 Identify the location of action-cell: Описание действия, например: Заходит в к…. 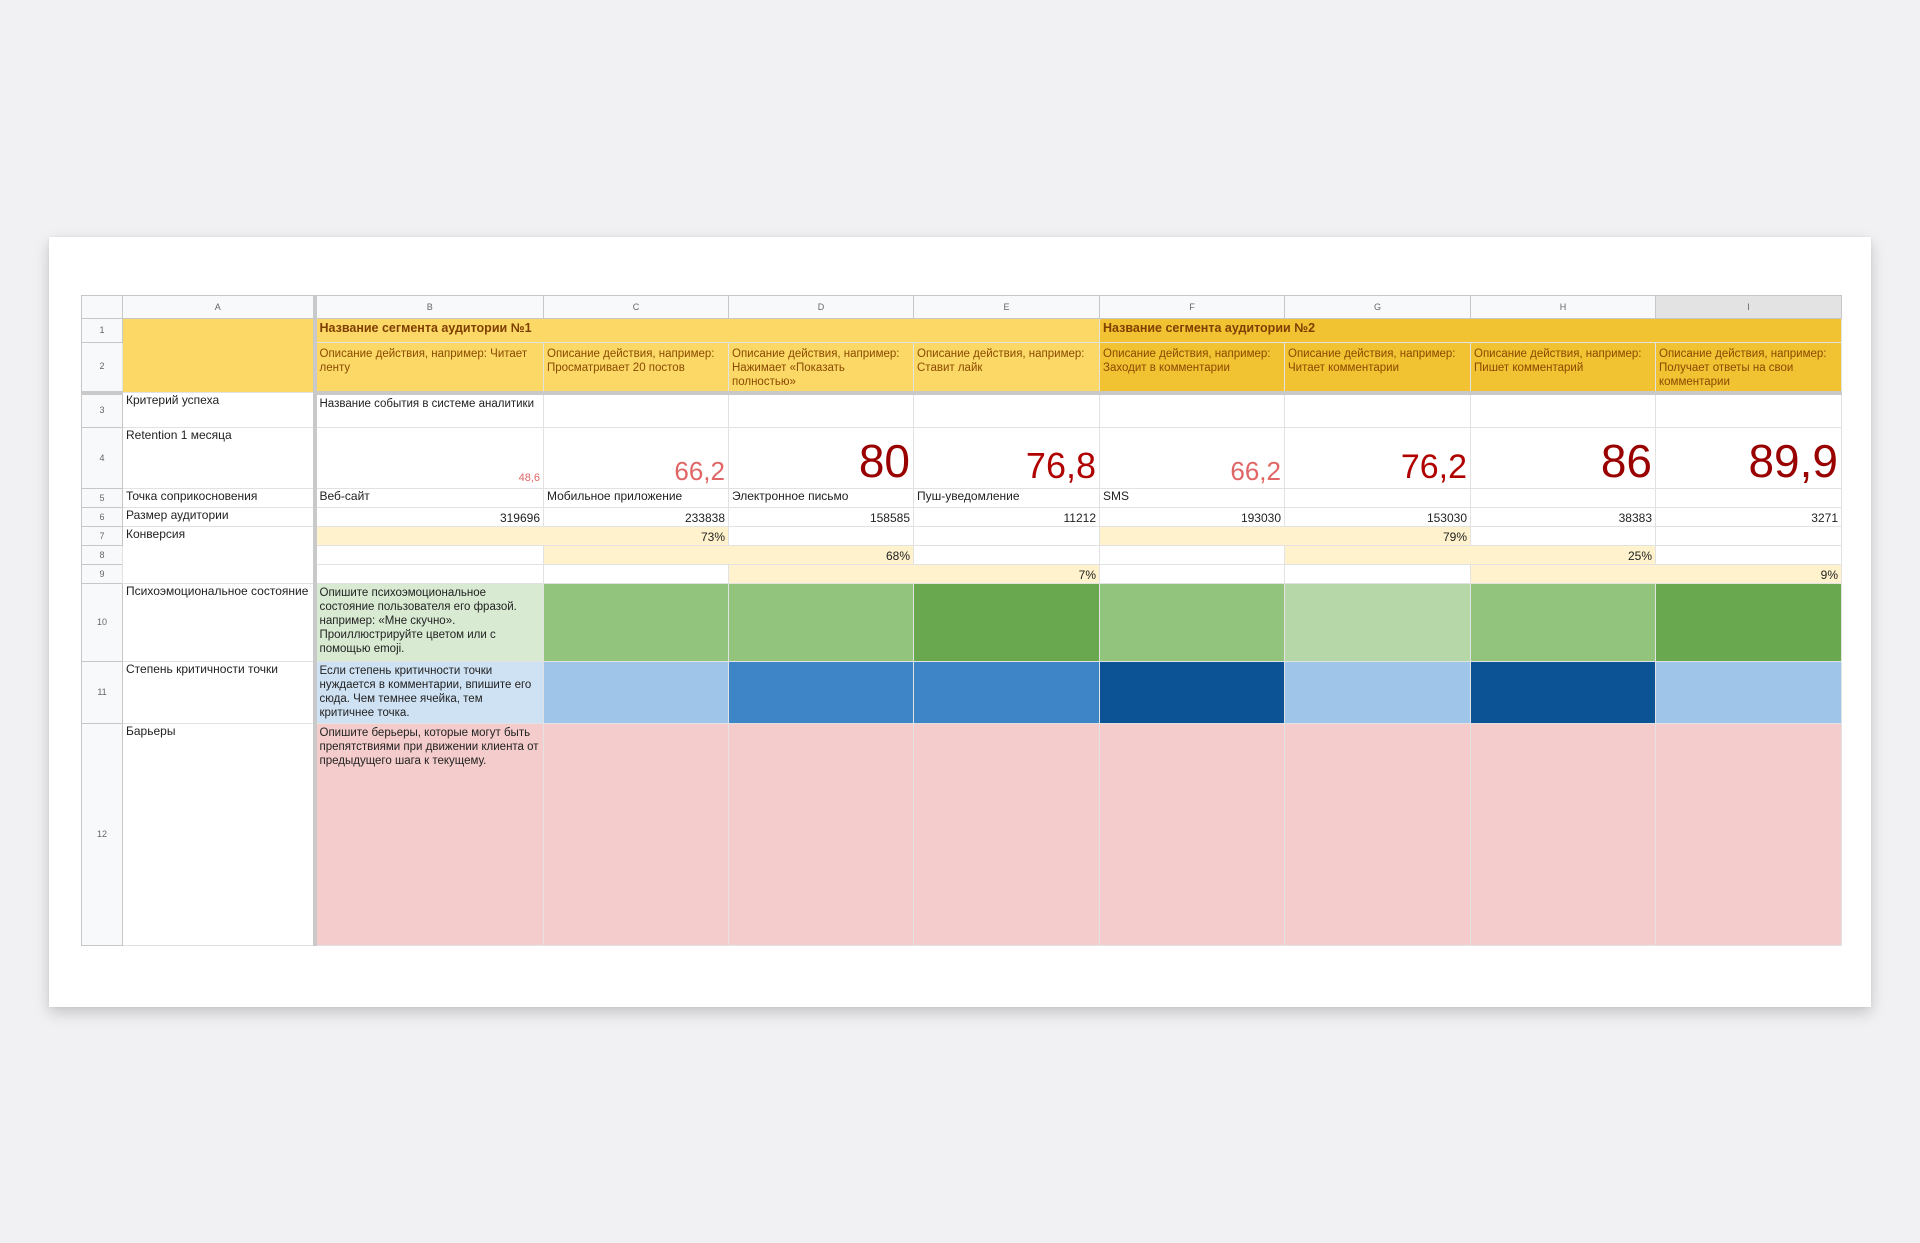
(1192, 368).